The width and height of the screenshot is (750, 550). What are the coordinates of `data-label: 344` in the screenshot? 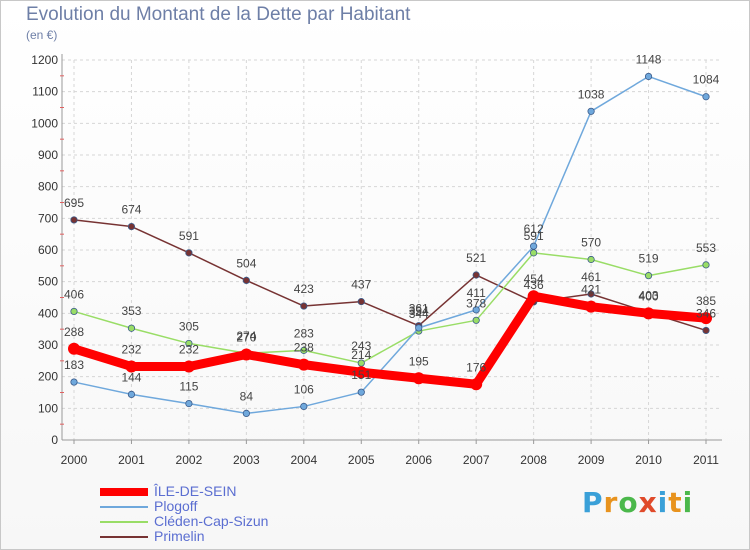 It's located at (419, 314).